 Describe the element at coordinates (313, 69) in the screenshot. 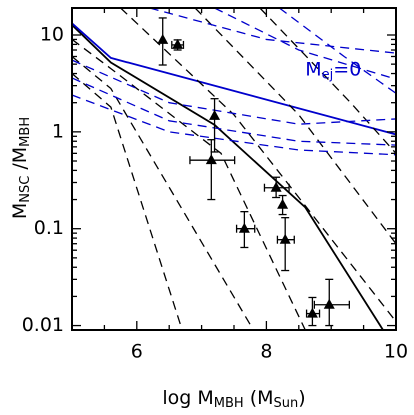

I see `annotation-part: M` at that location.